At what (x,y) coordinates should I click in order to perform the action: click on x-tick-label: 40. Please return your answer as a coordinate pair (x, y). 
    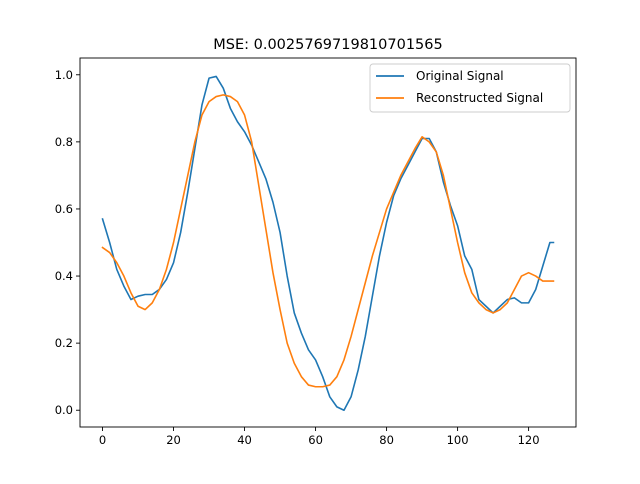
    Looking at the image, I should click on (244, 440).